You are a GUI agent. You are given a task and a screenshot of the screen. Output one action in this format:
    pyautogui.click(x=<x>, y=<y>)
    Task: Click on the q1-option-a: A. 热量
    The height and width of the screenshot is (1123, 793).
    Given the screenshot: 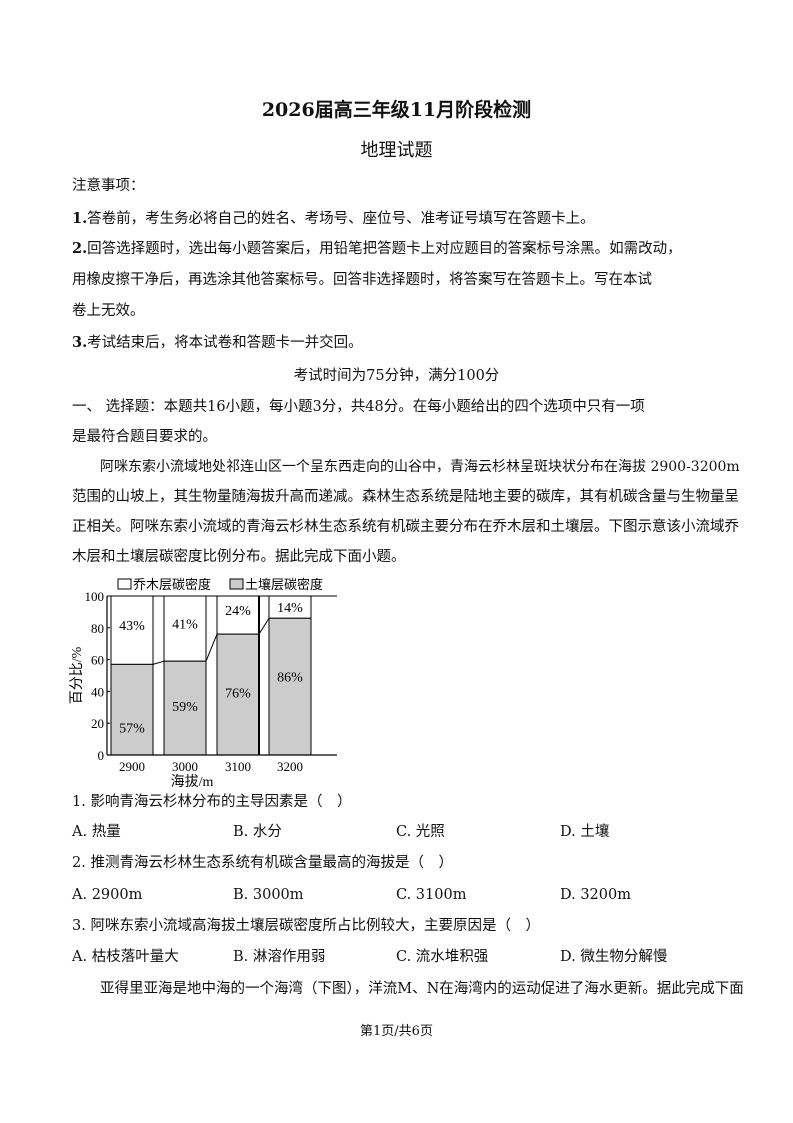 What is the action you would take?
    pyautogui.click(x=96, y=832)
    